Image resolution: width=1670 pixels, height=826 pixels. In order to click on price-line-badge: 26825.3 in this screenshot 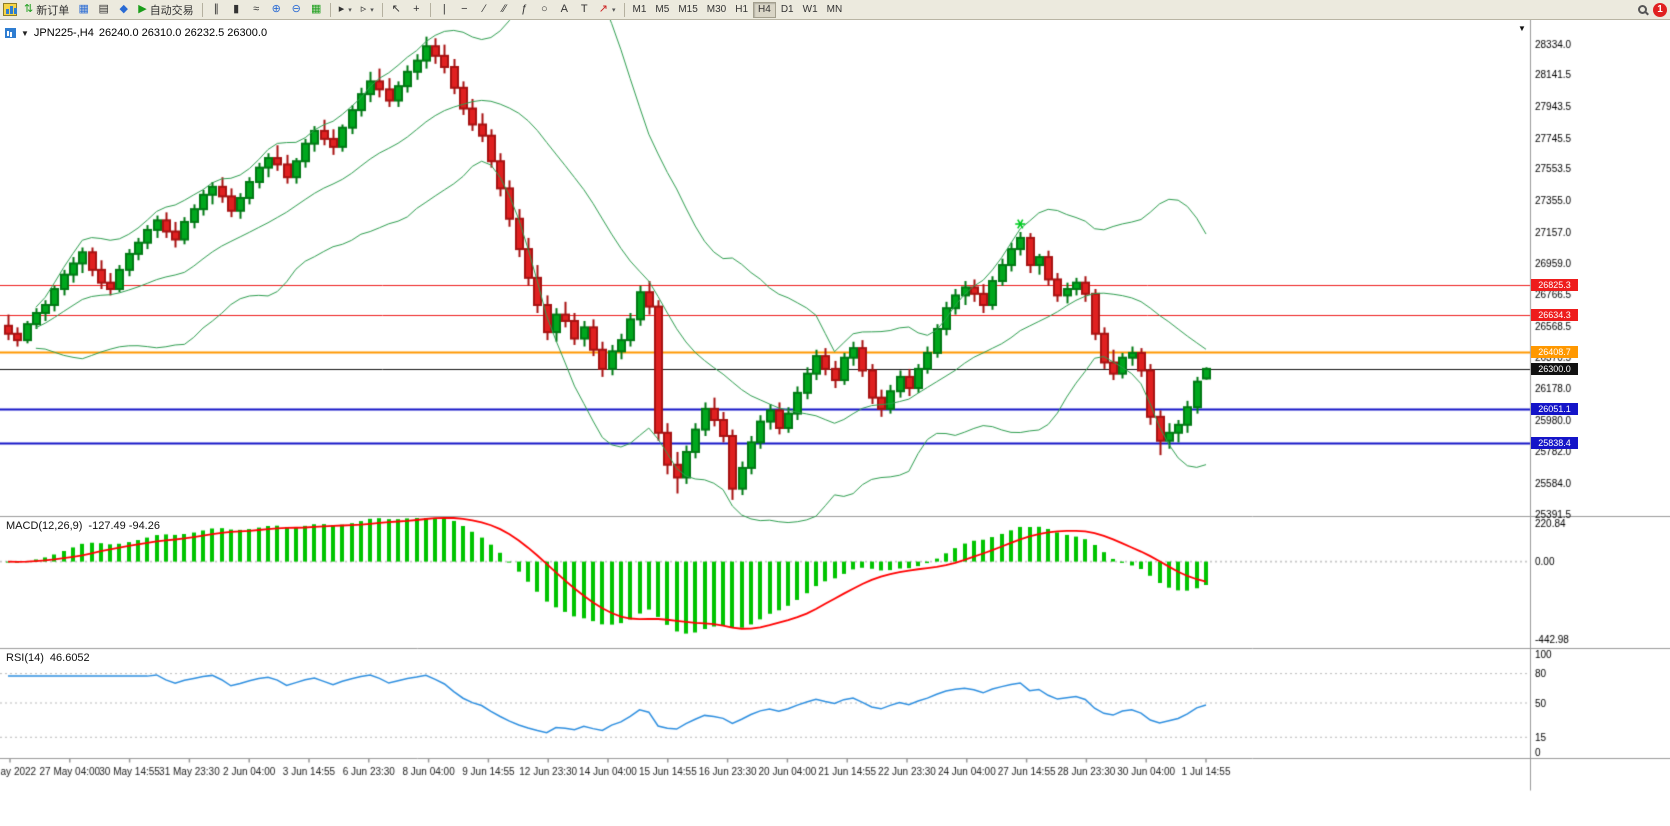, I will do `click(1554, 284)`.